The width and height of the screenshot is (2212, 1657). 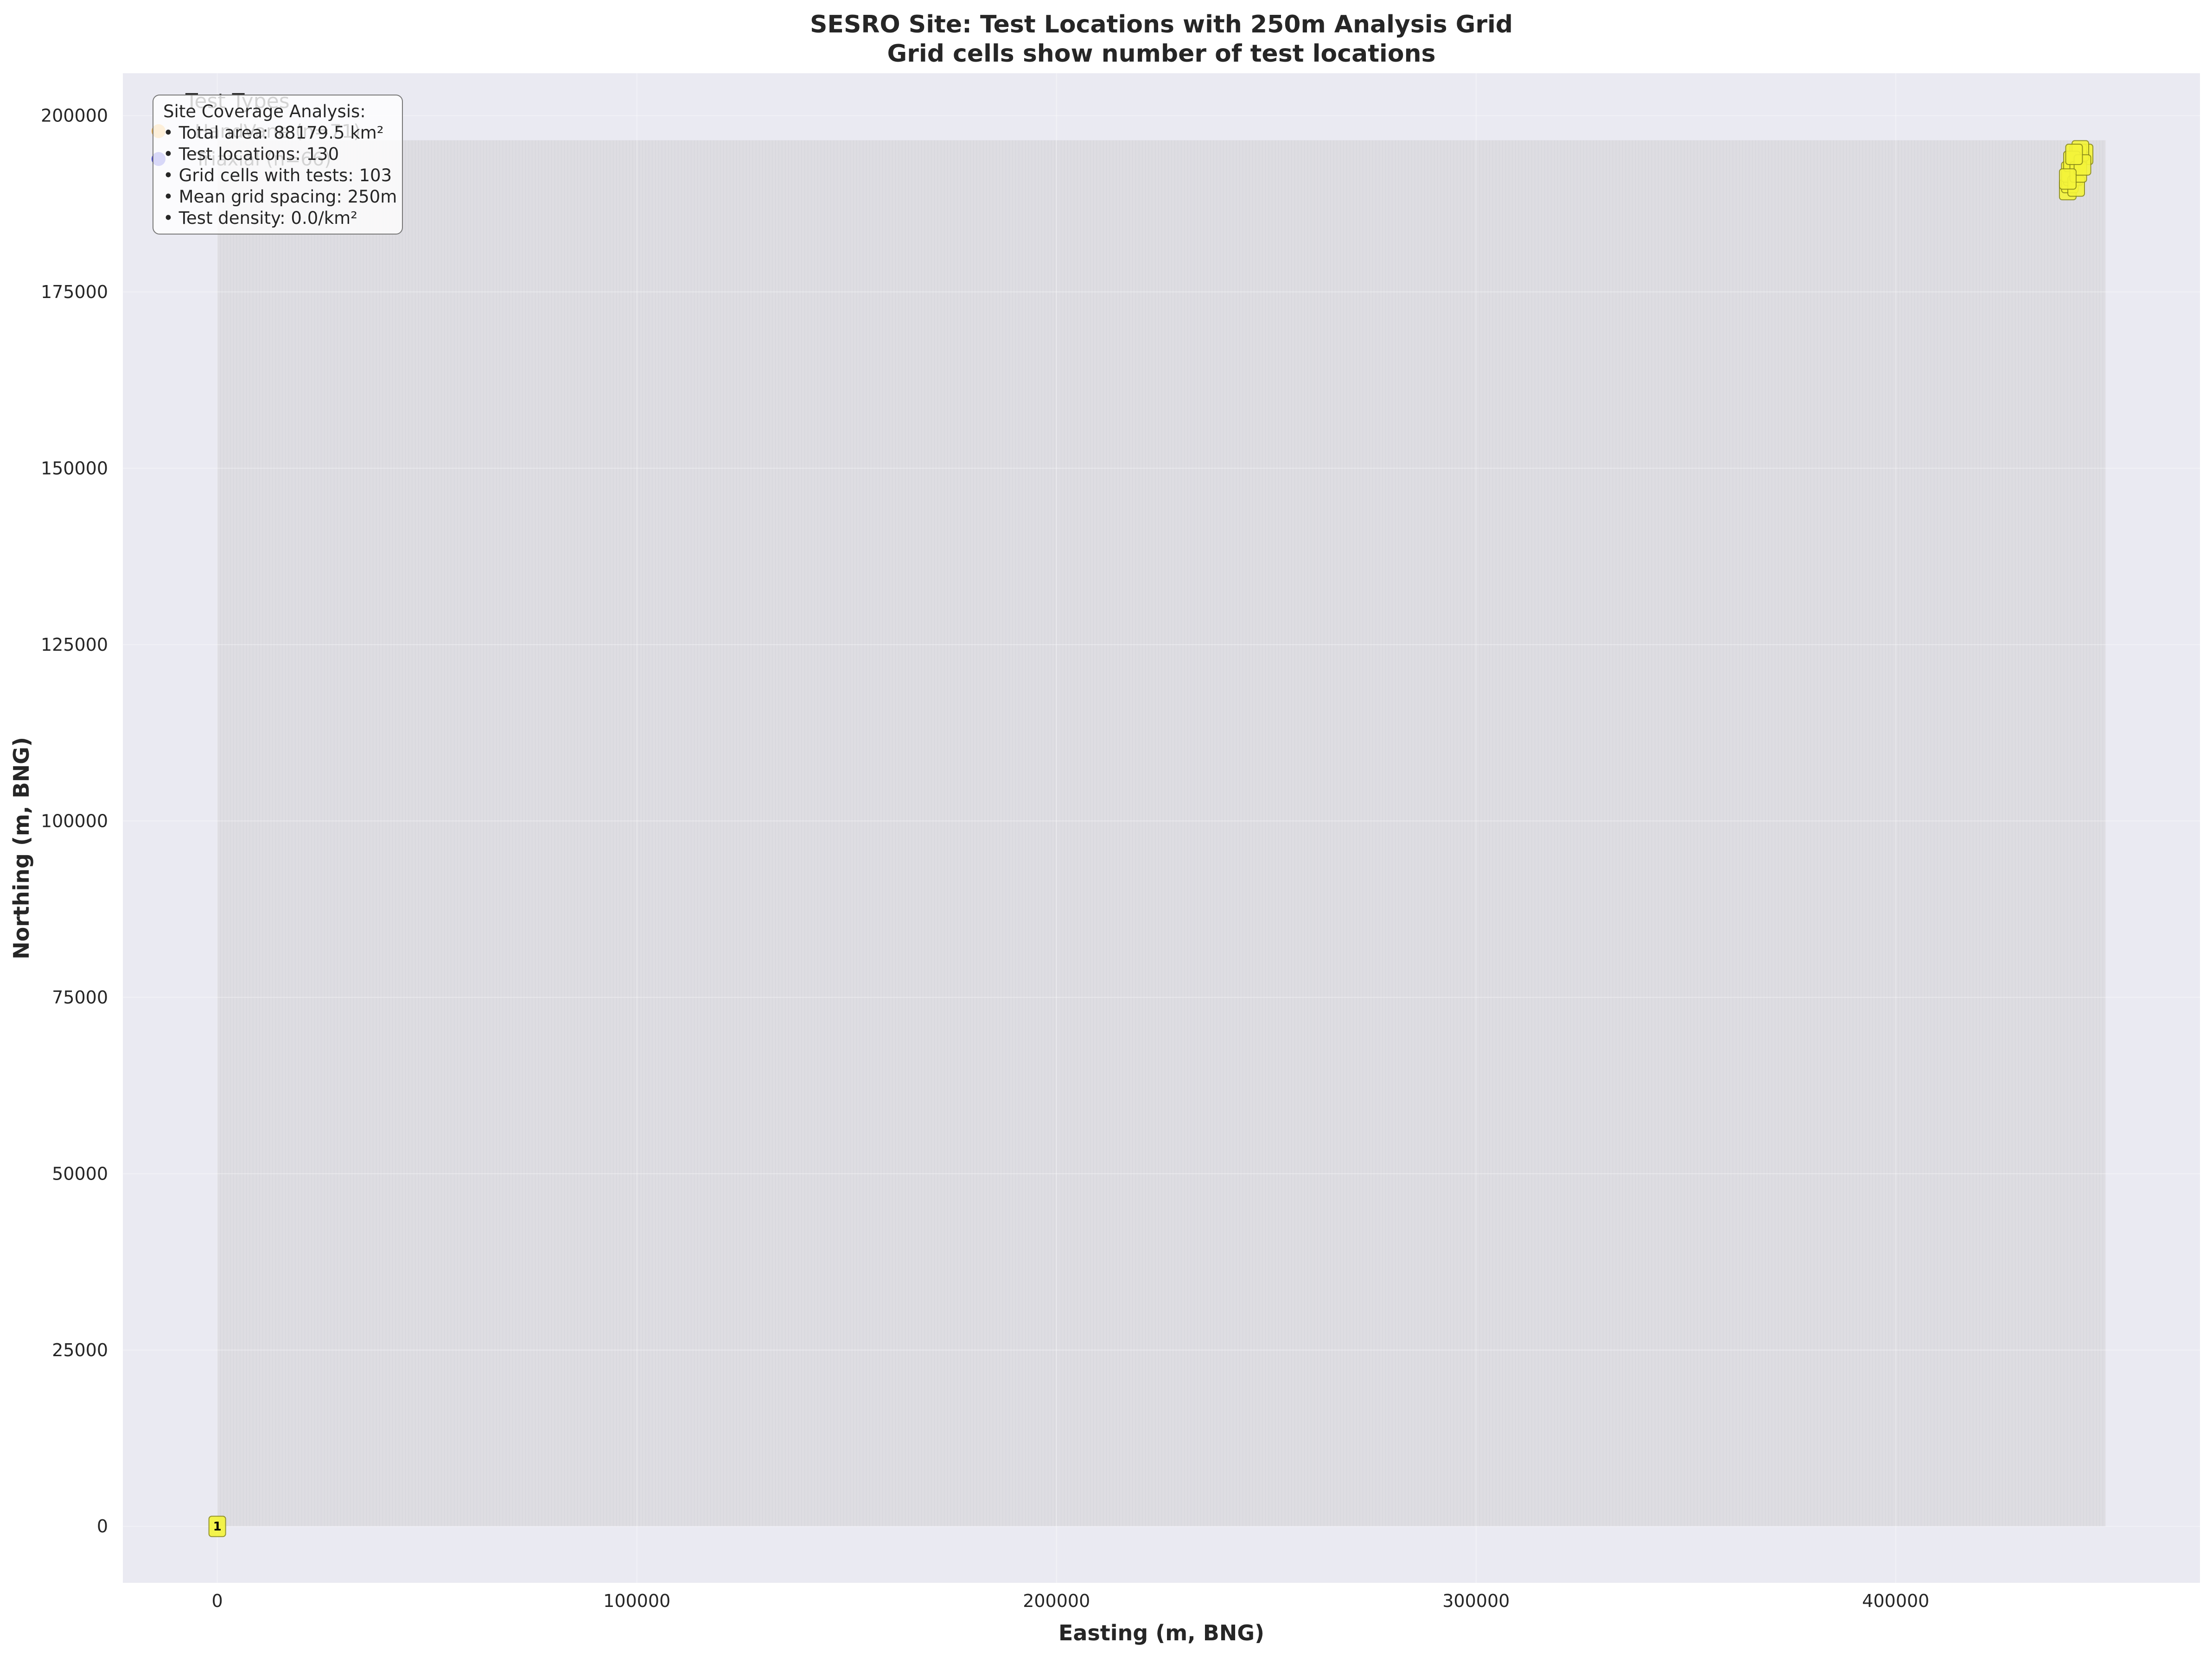 What do you see at coordinates (1162, 54) in the screenshot?
I see `chart-subtitle: Grid cells show number of test locations` at bounding box center [1162, 54].